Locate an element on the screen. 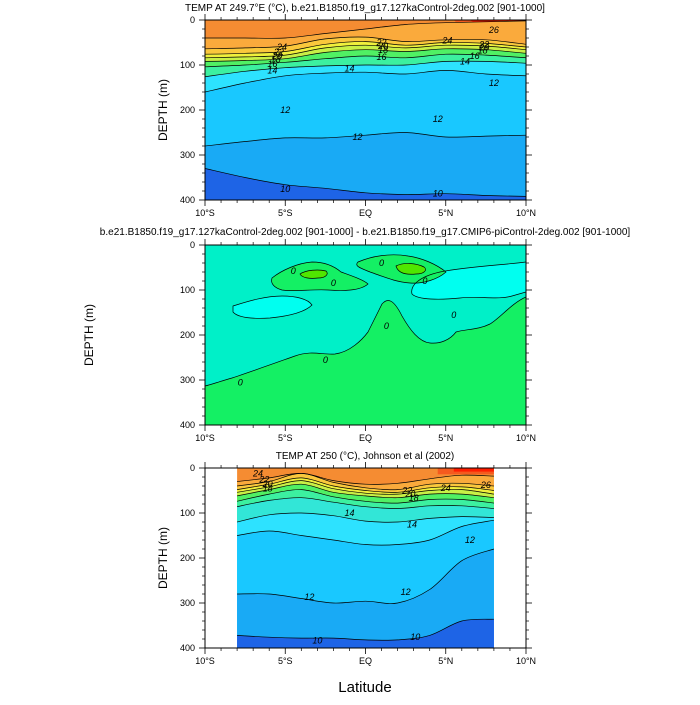  panel-3-fills is located at coordinates (365, 558).